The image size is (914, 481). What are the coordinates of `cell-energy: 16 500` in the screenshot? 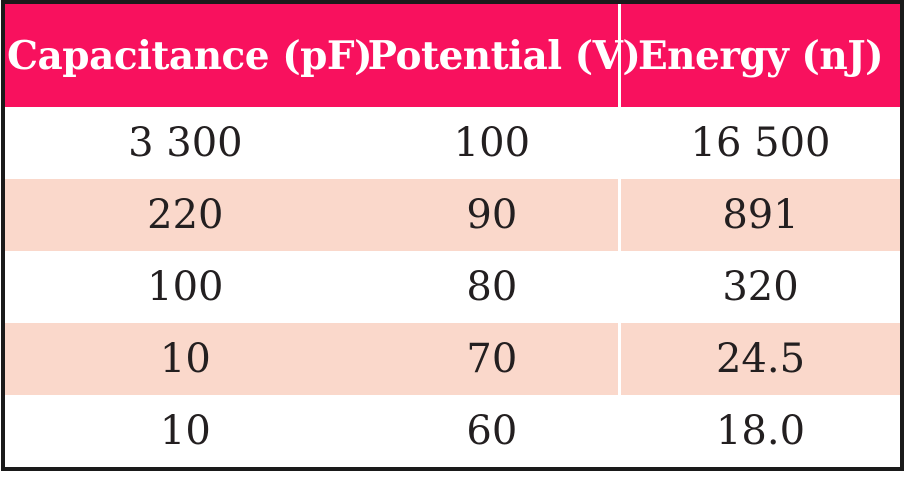 It's located at (759, 143).